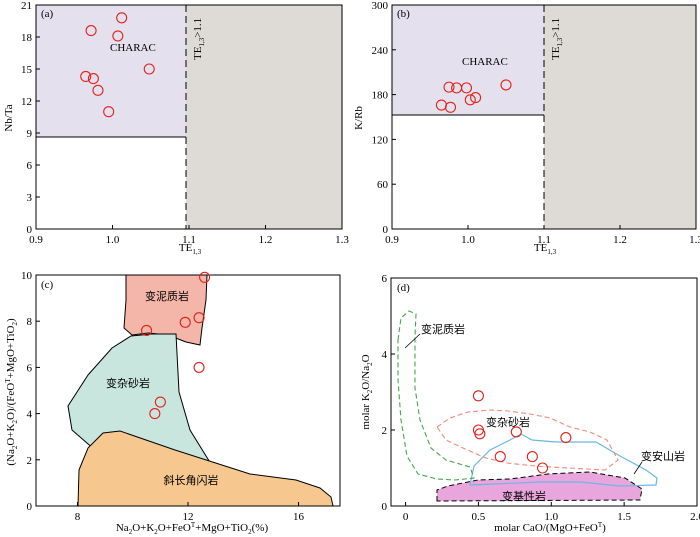 The image size is (700, 537). I want to click on y-tick-label: 3, so click(30, 198).